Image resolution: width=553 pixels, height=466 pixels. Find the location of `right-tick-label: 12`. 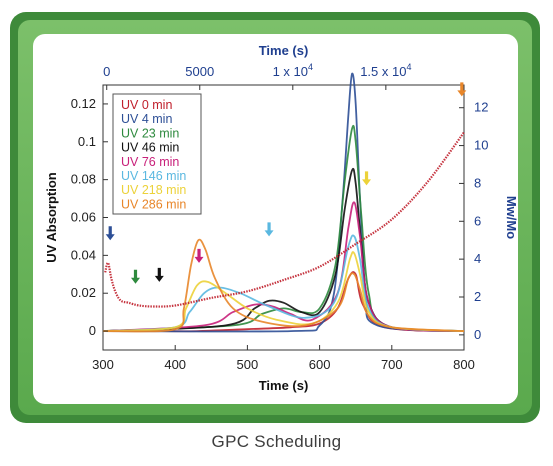

right-tick-label: 12 is located at coordinates (481, 107).